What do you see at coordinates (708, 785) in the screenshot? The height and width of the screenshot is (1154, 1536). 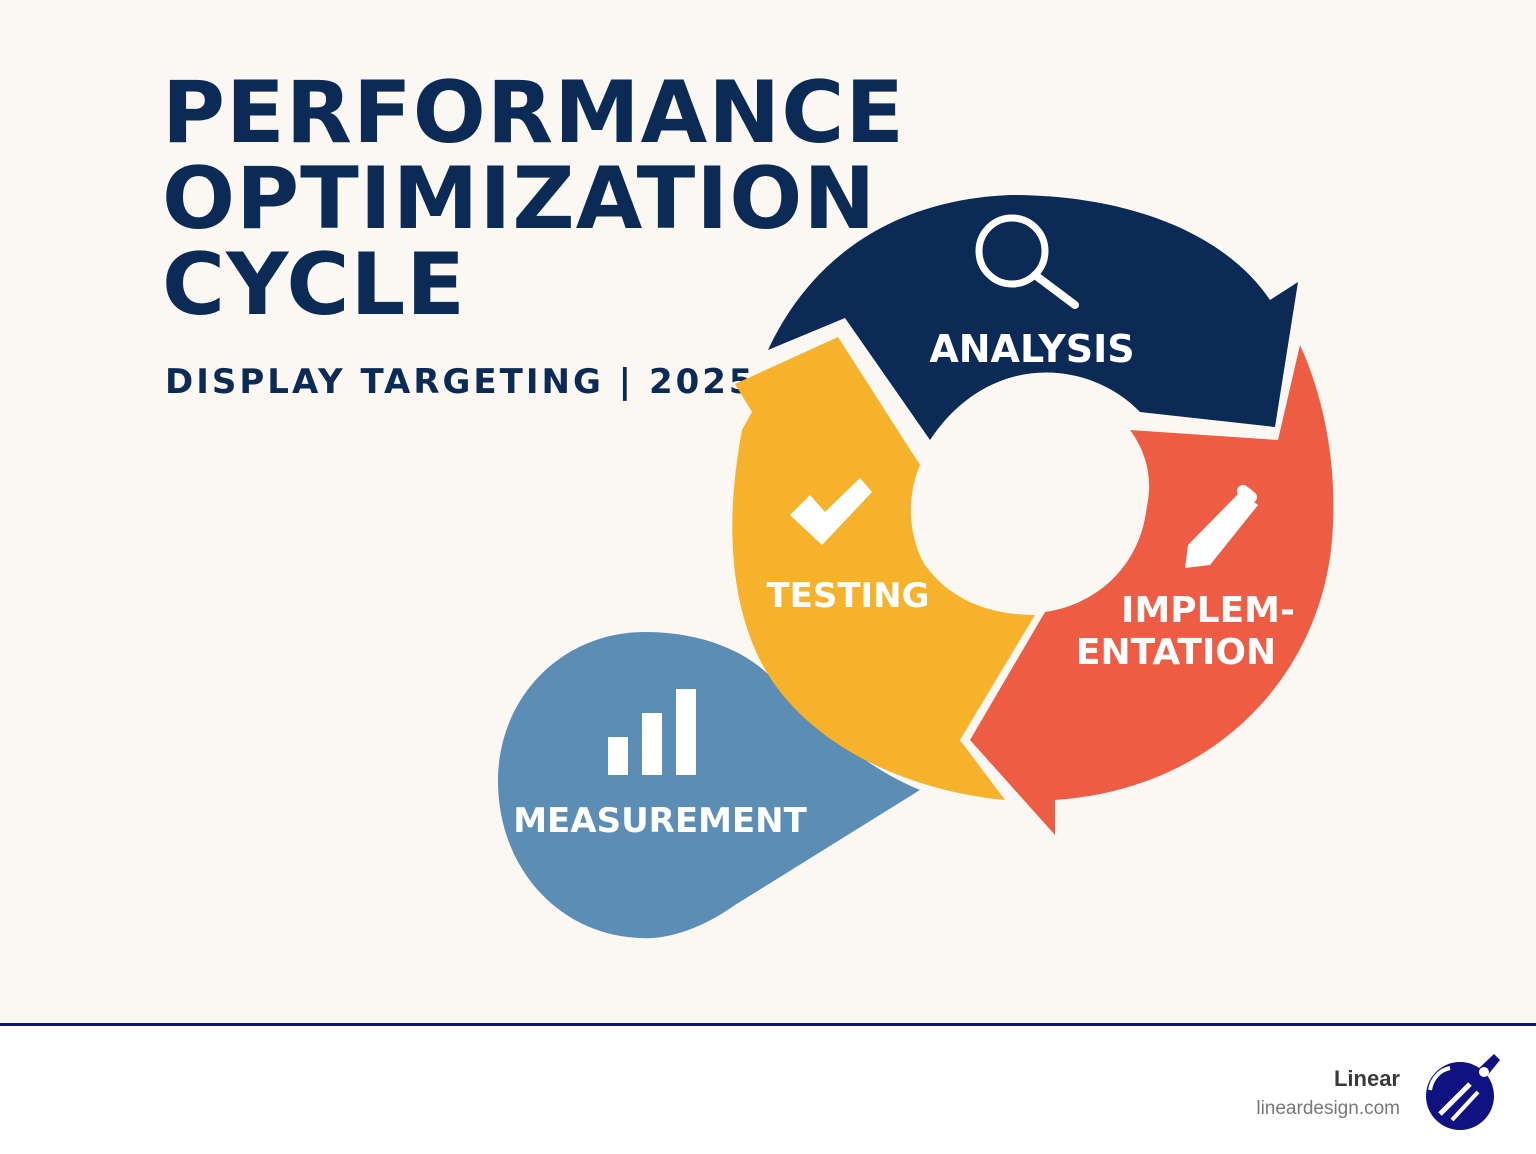 I see `stage-measurement: MEASUREMENT` at bounding box center [708, 785].